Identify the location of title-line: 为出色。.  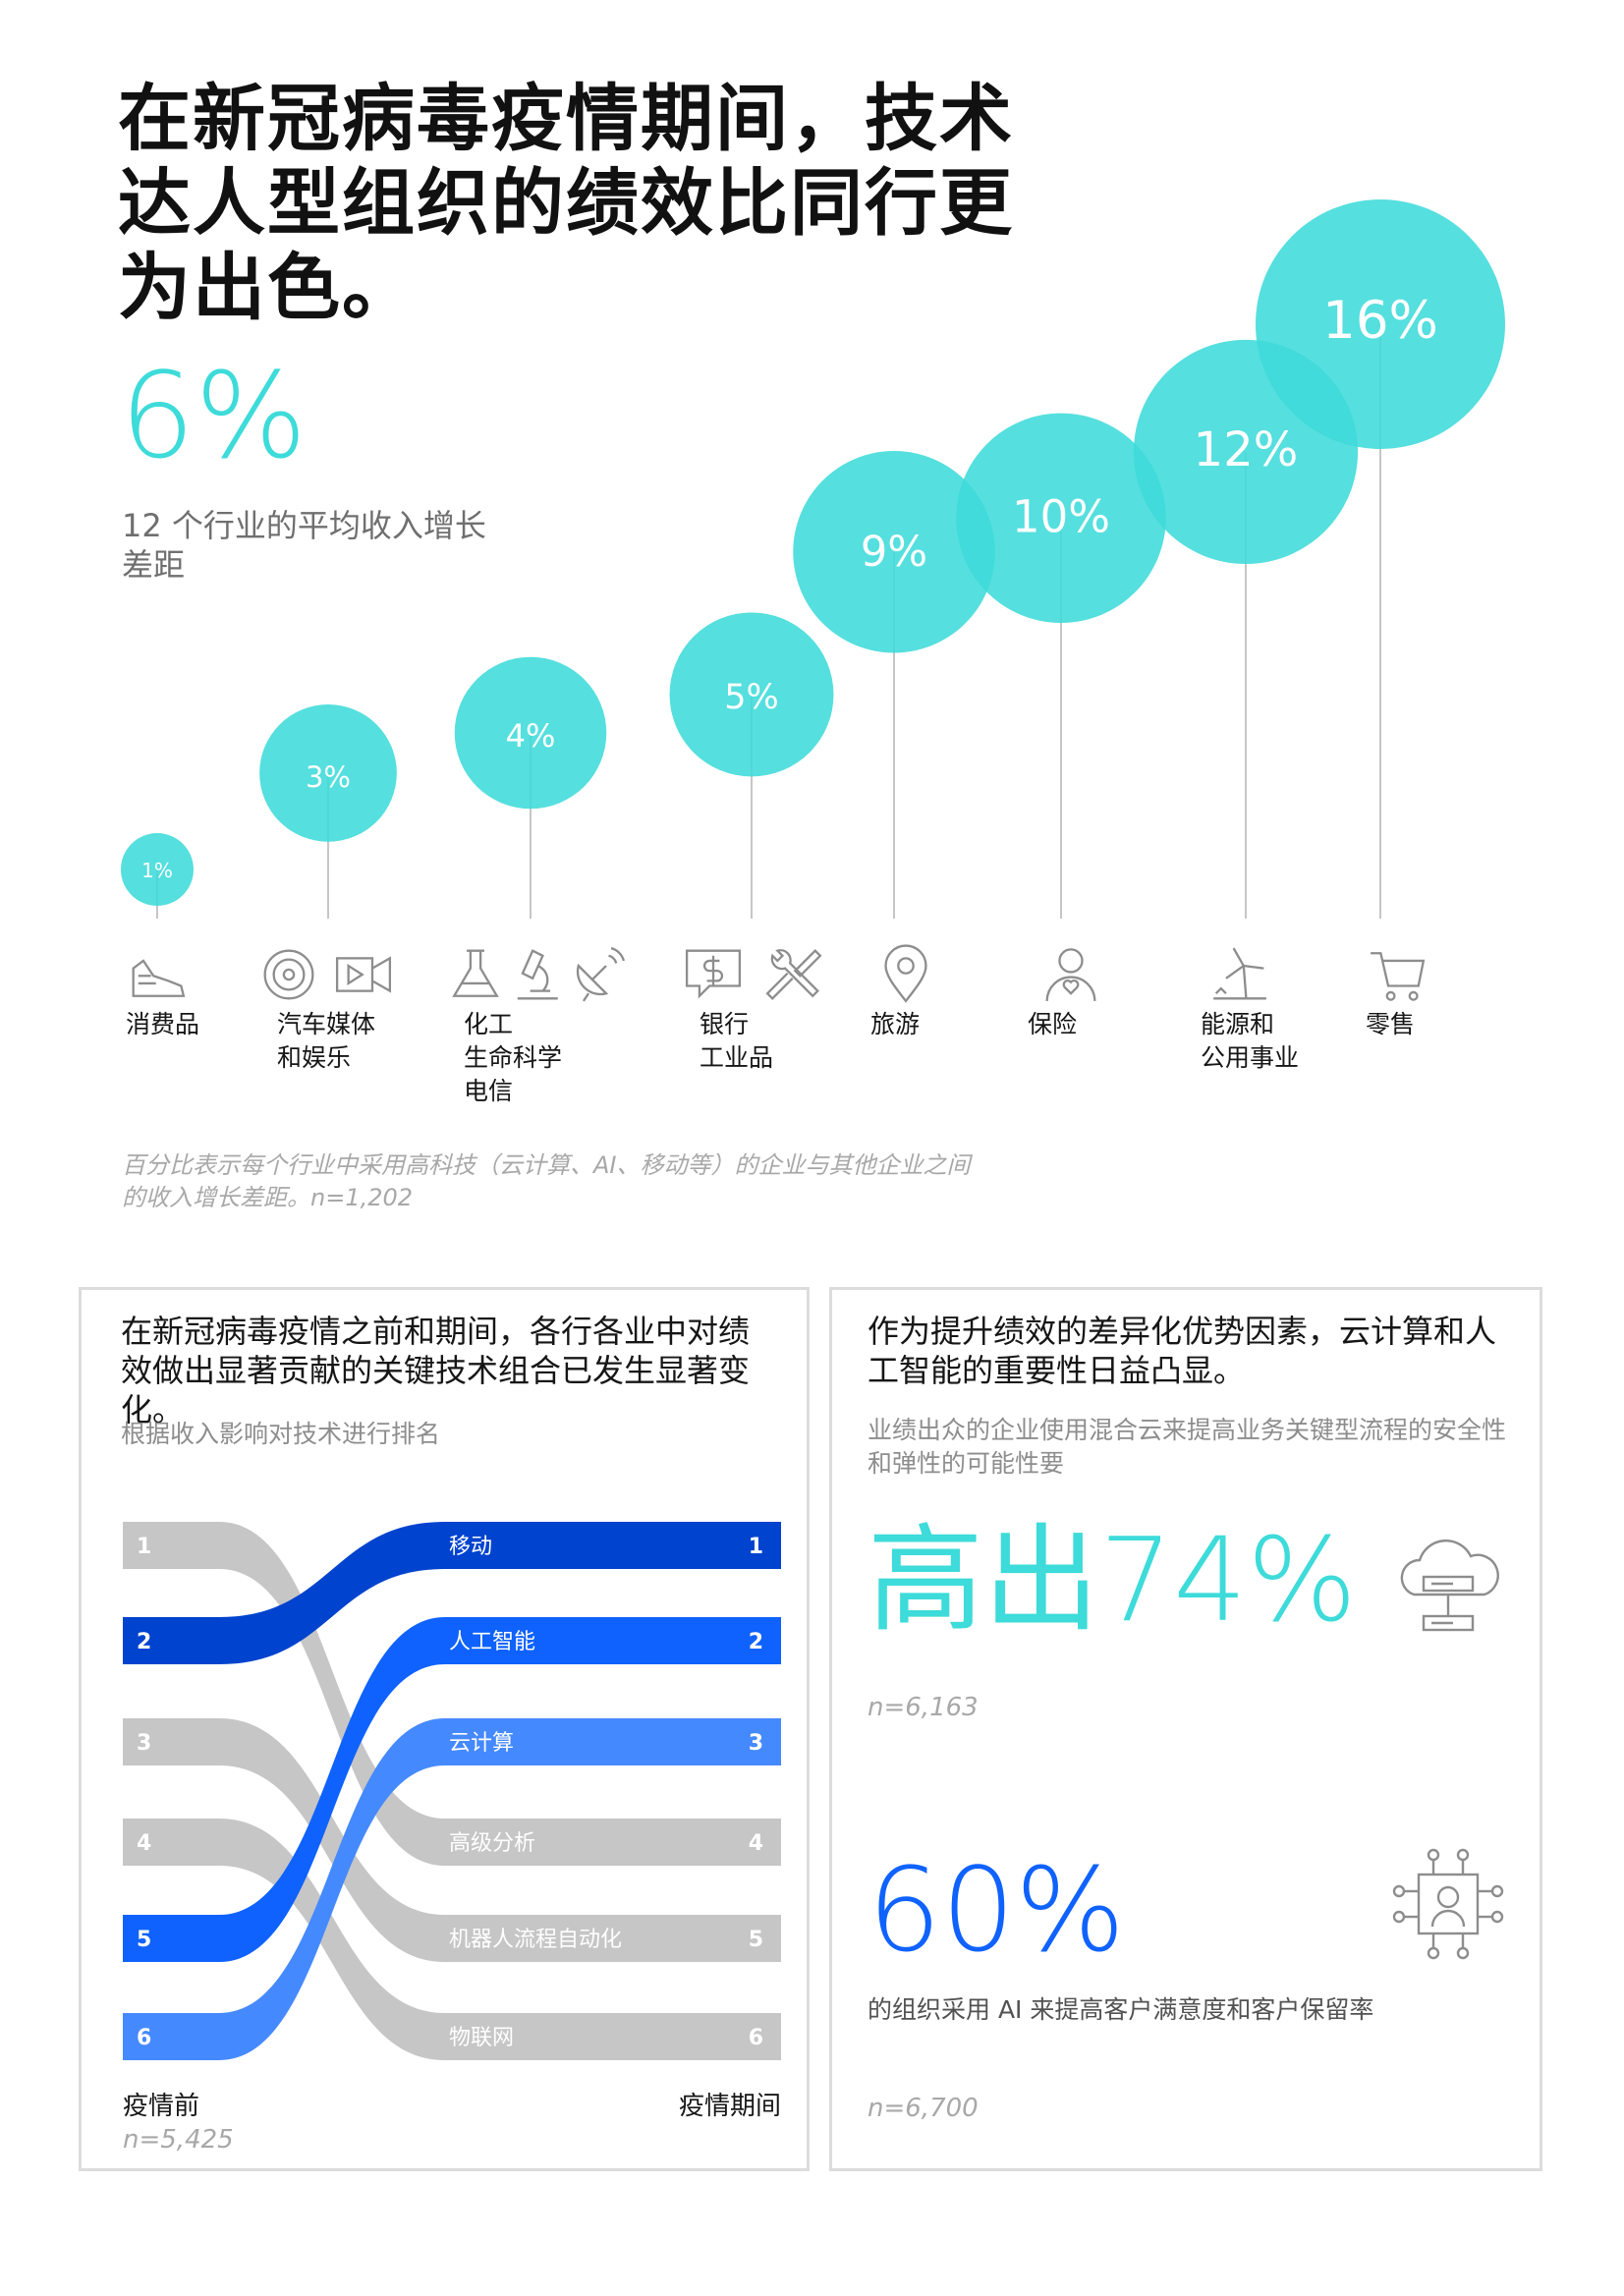
(267, 288).